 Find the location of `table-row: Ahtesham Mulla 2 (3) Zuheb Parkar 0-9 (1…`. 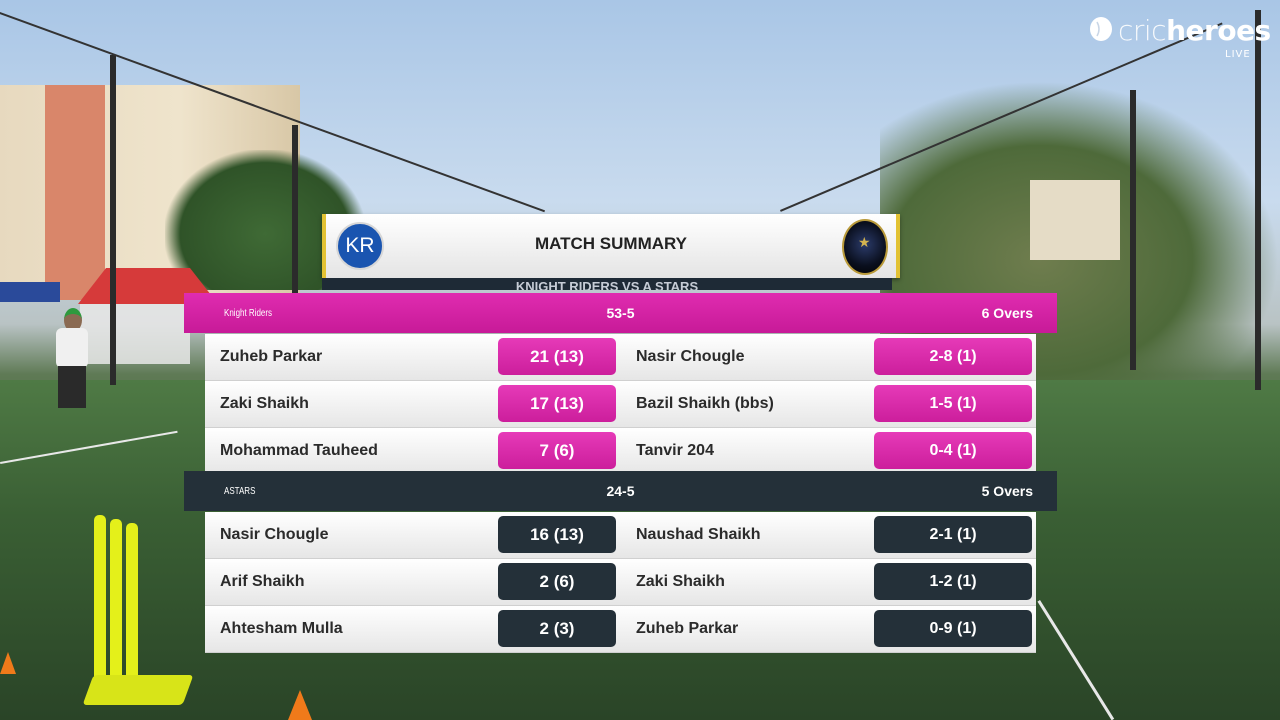

table-row: Ahtesham Mulla 2 (3) Zuheb Parkar 0-9 (1… is located at coordinates (620, 629).